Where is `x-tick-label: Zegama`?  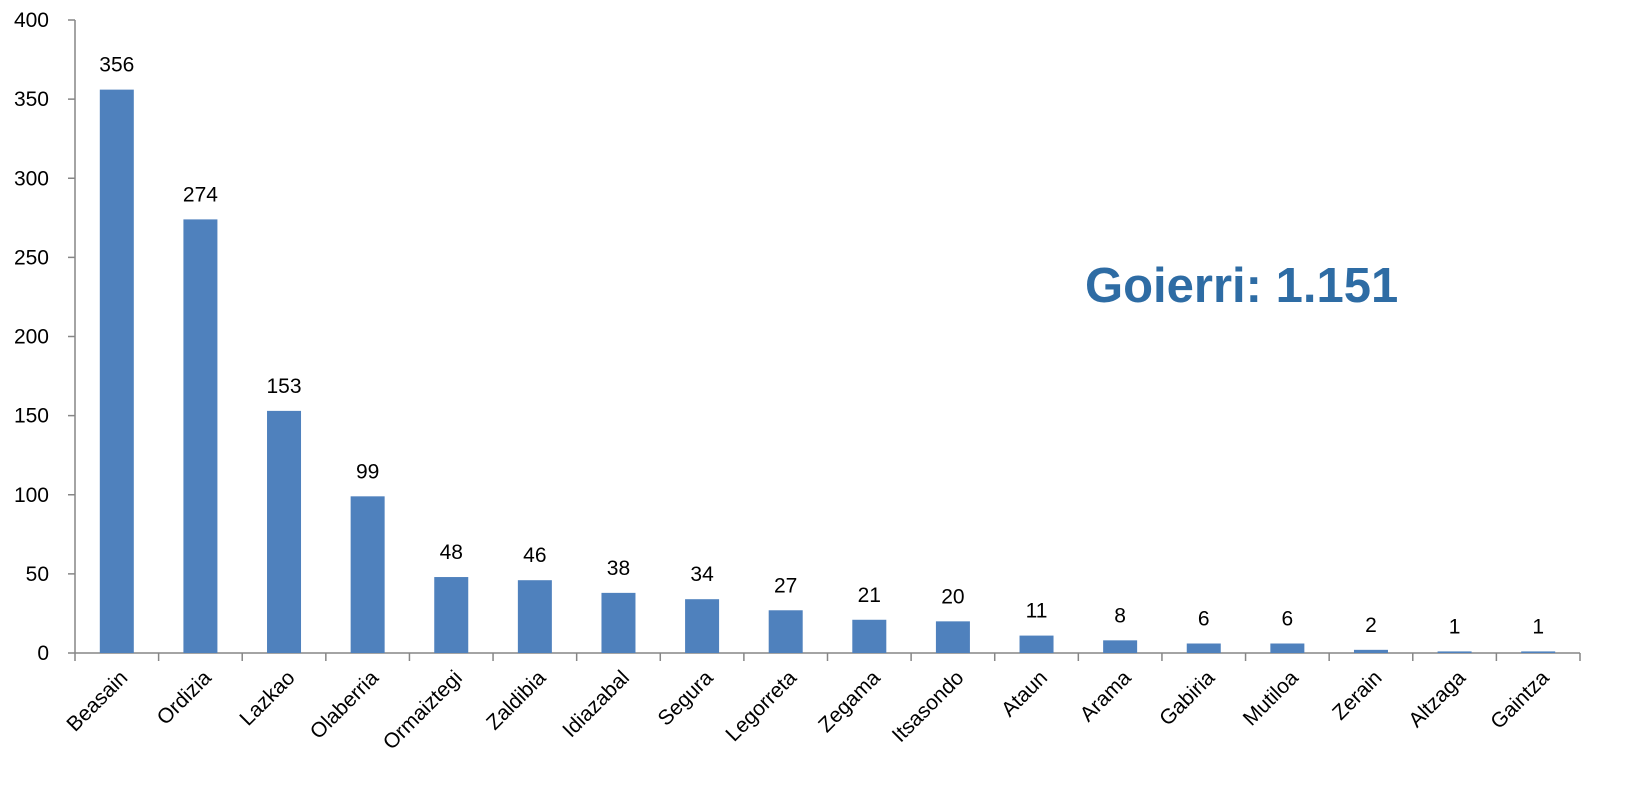
x-tick-label: Zegama is located at coordinates (849, 701).